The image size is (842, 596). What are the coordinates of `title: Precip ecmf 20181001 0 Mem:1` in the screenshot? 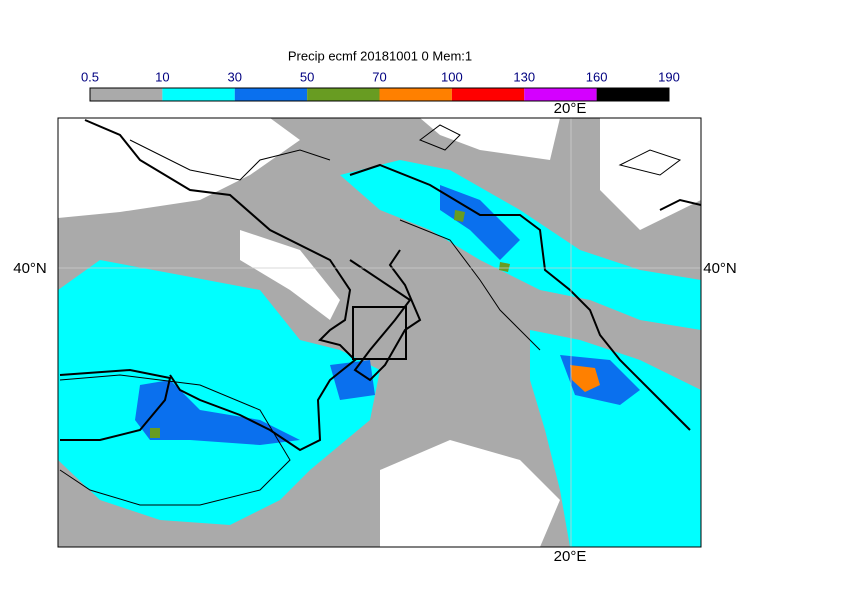 It's located at (380, 55).